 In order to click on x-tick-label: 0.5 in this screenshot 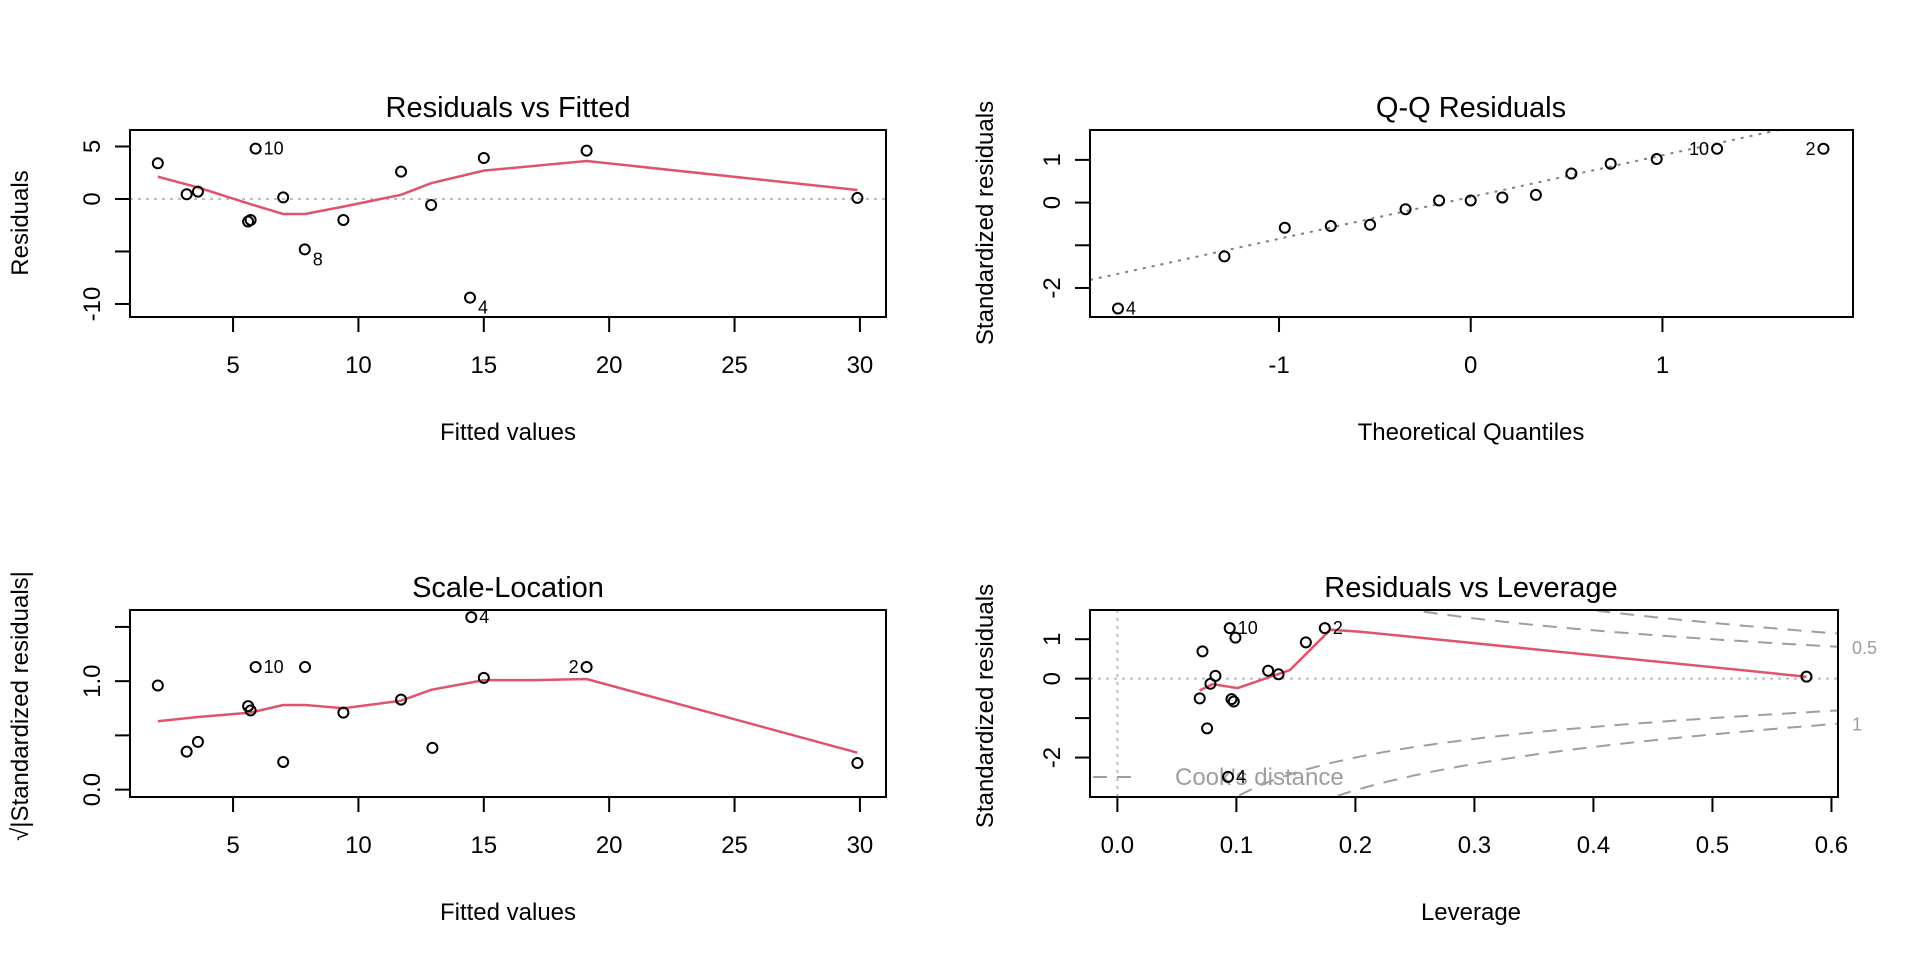, I will do `click(1712, 845)`.